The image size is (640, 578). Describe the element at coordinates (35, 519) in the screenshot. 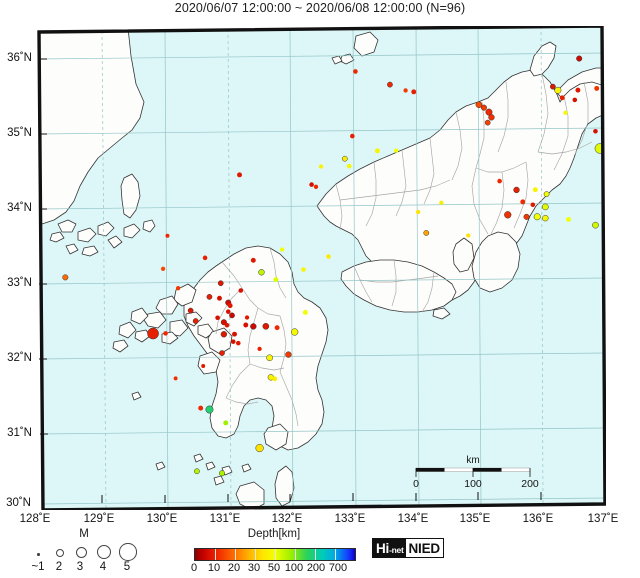

I see `lon-label-128: 128˚E` at that location.